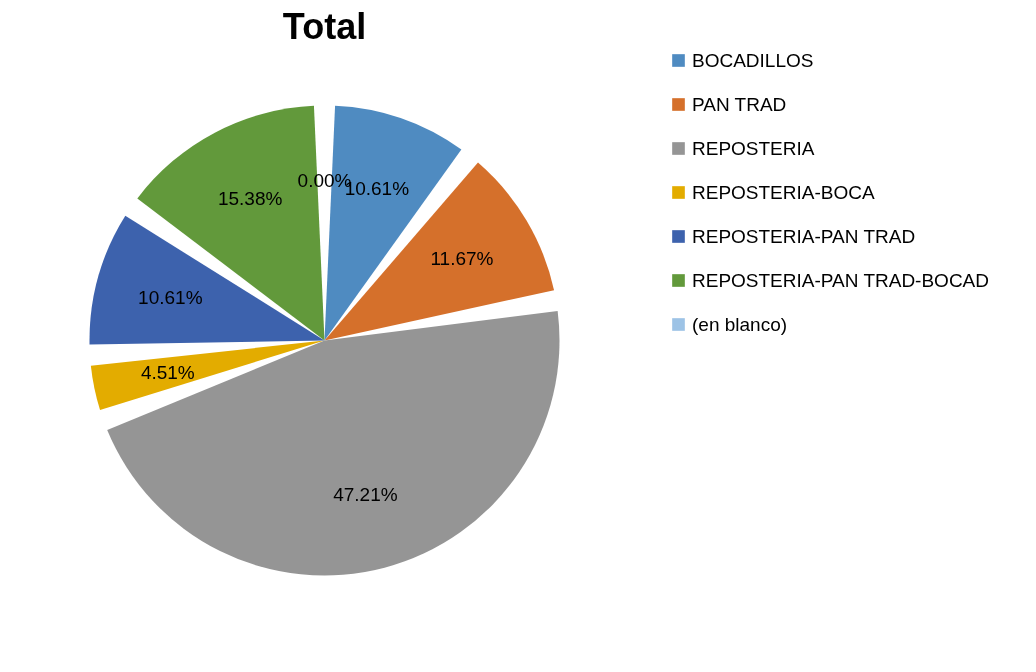 Image resolution: width=1036 pixels, height=672 pixels. What do you see at coordinates (250, 198) in the screenshot?
I see `data-label: 15.38%` at bounding box center [250, 198].